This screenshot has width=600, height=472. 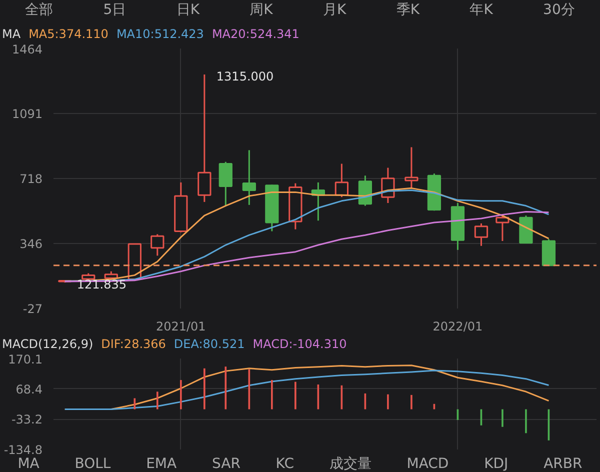 What do you see at coordinates (161, 463) in the screenshot?
I see `text: EMA` at bounding box center [161, 463].